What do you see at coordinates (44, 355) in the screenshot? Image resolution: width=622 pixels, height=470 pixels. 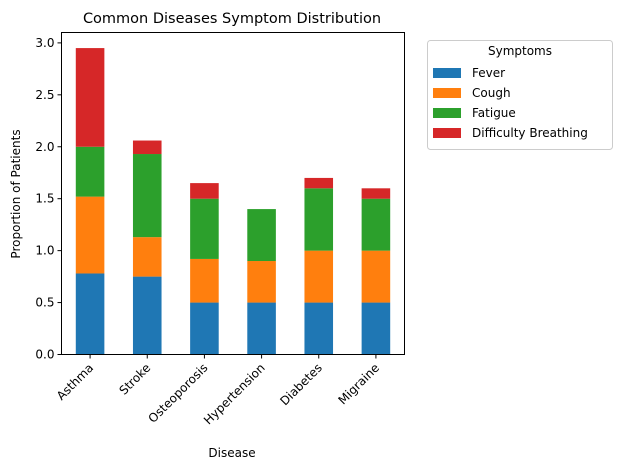 I see `y-tick-label: 0.0` at bounding box center [44, 355].